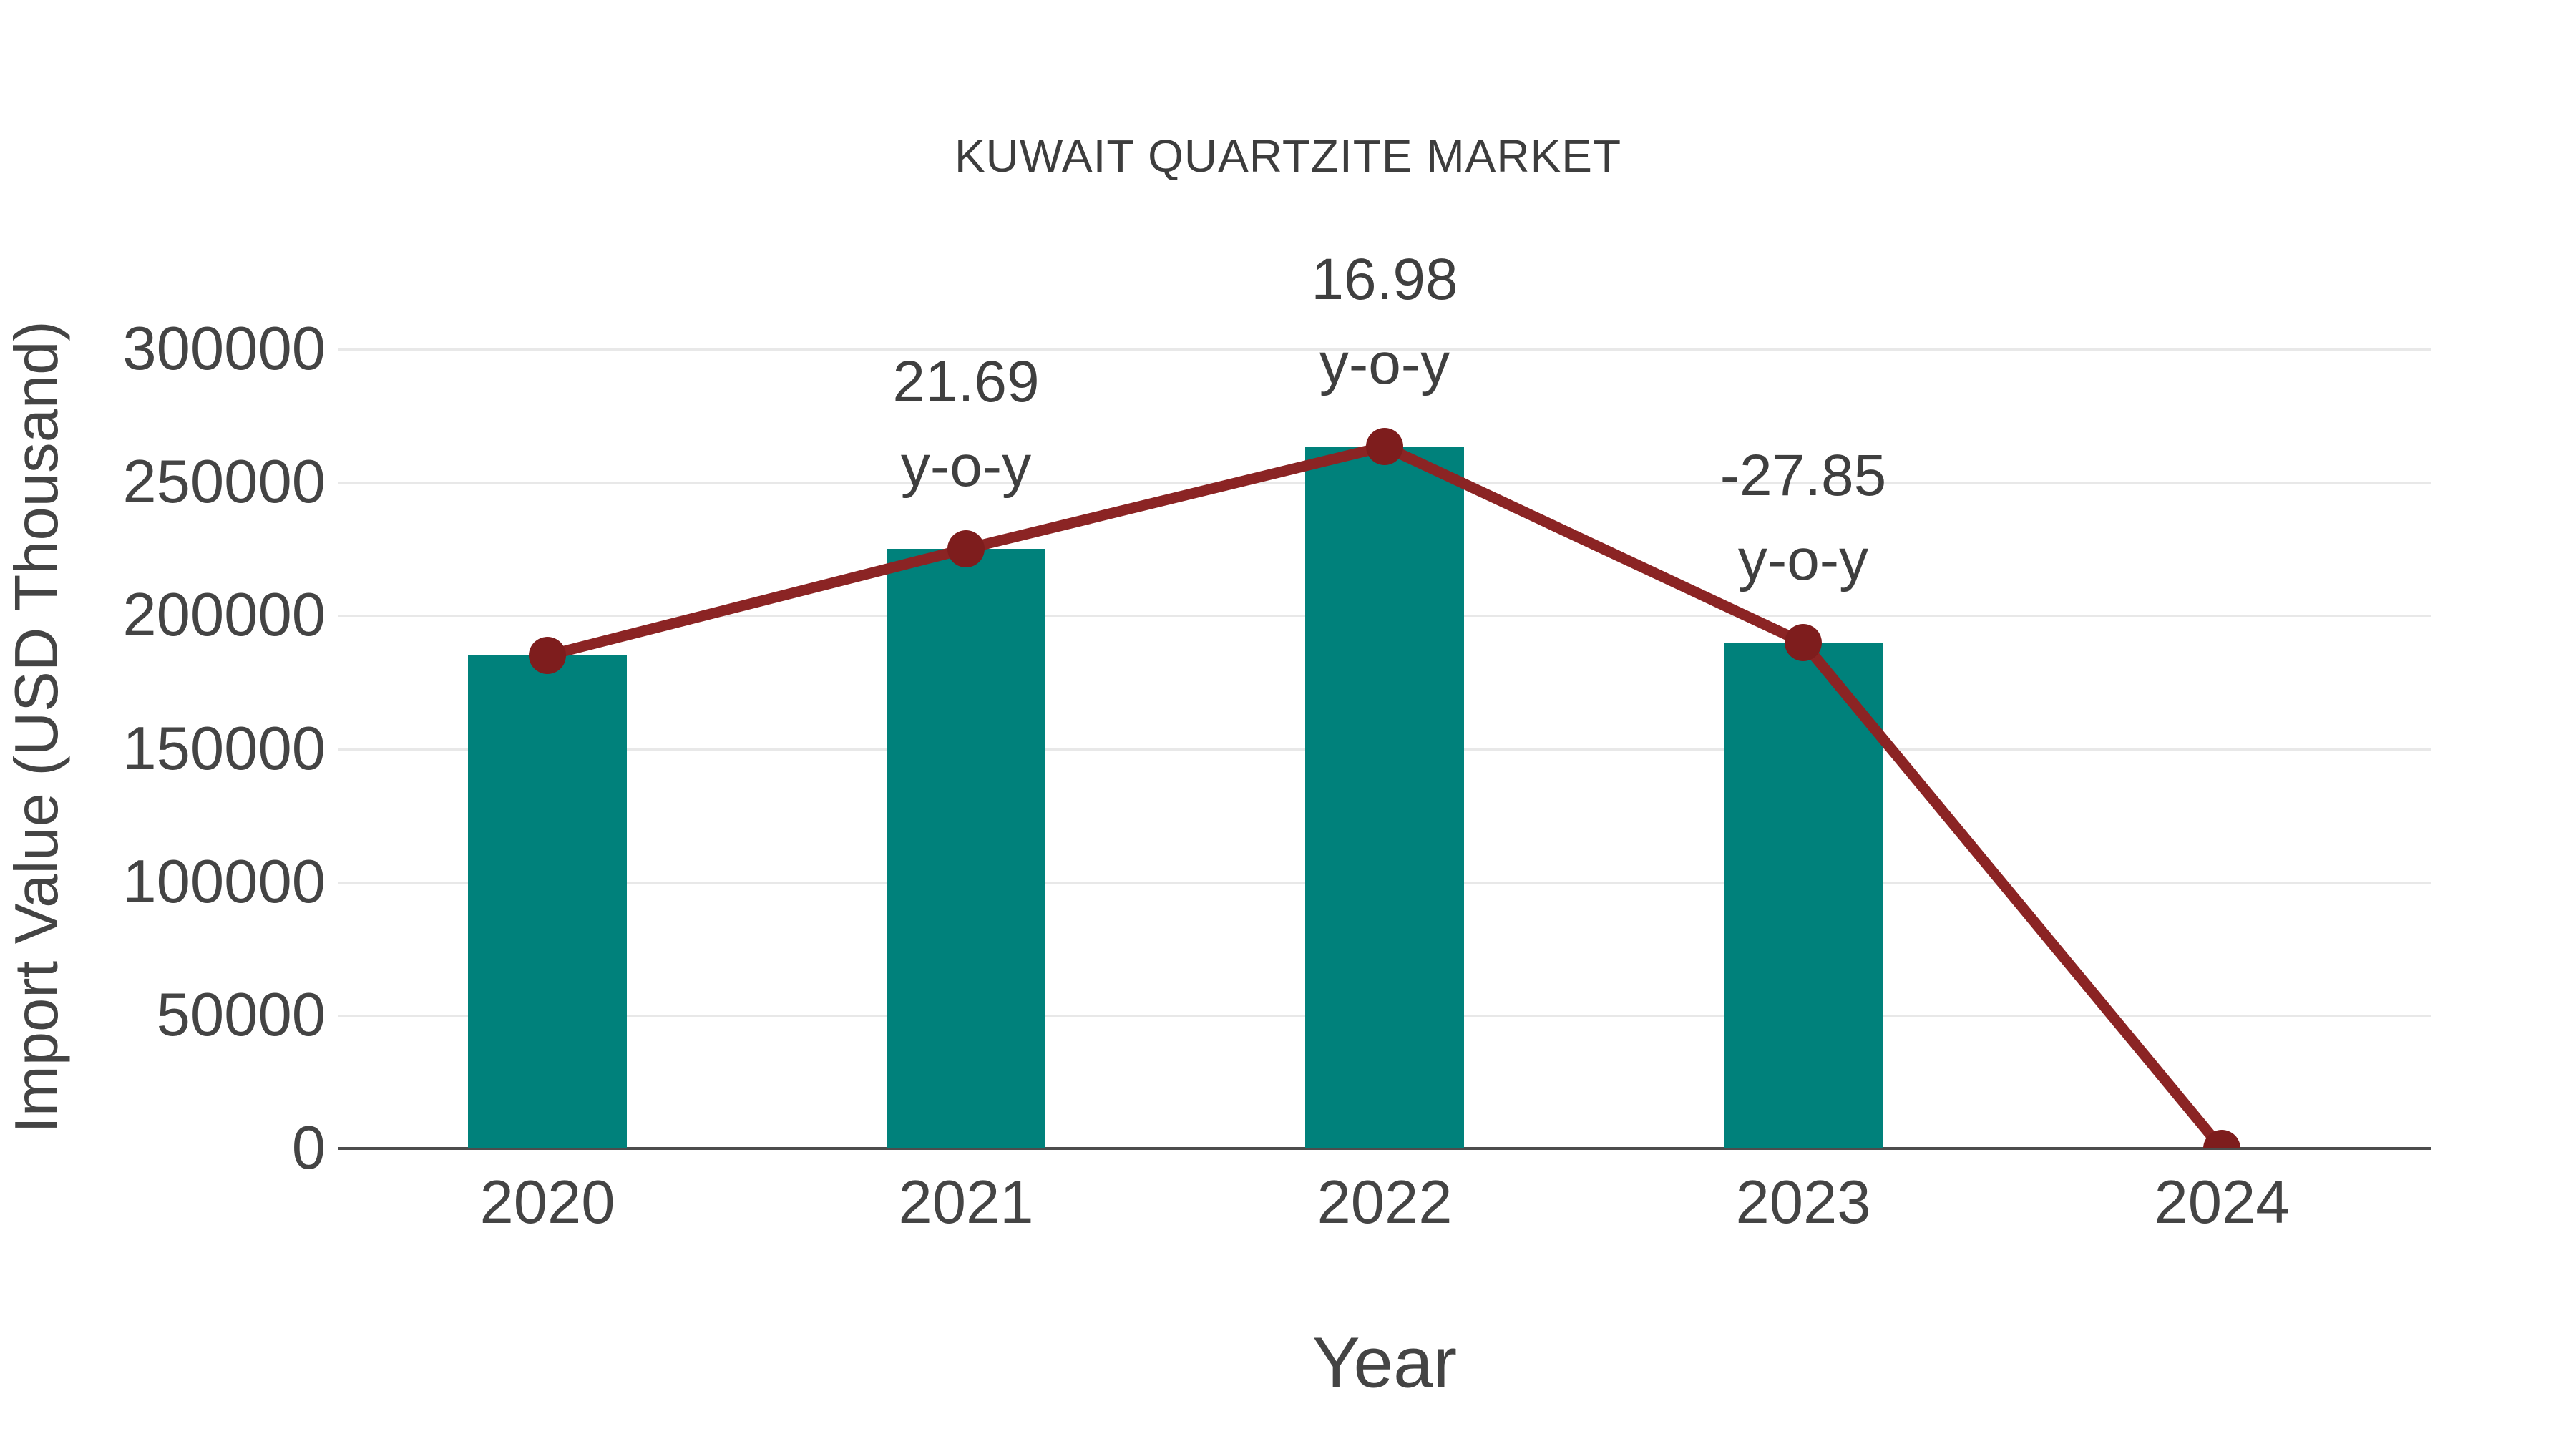  Describe the element at coordinates (1384, 797) in the screenshot. I see `bar-2022` at that location.